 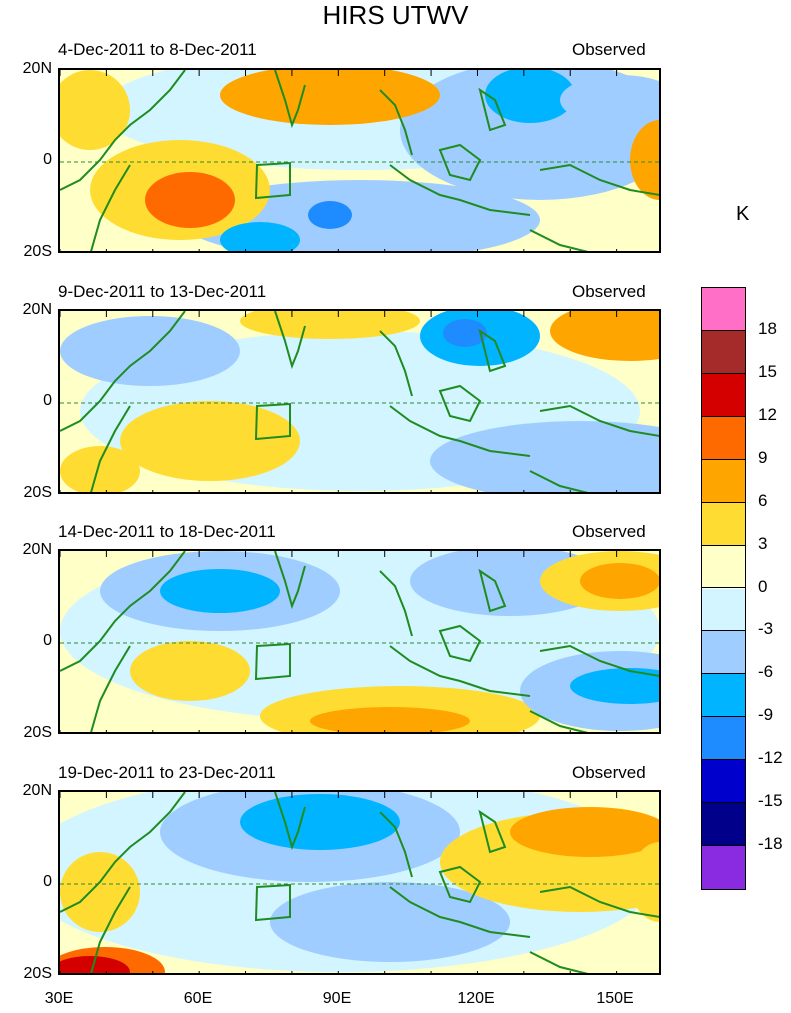 What do you see at coordinates (767, 328) in the screenshot?
I see `colorbar-label: 18` at bounding box center [767, 328].